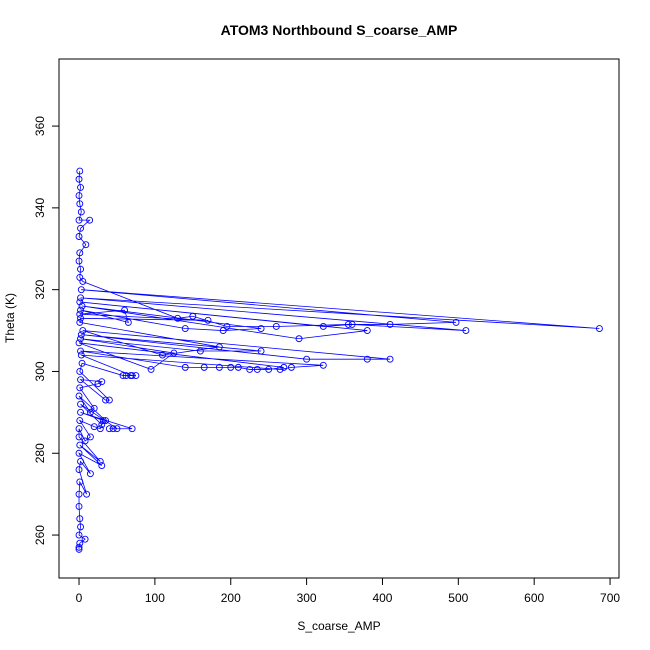 The height and width of the screenshot is (650, 650). I want to click on x-tick-label: 600, so click(534, 598).